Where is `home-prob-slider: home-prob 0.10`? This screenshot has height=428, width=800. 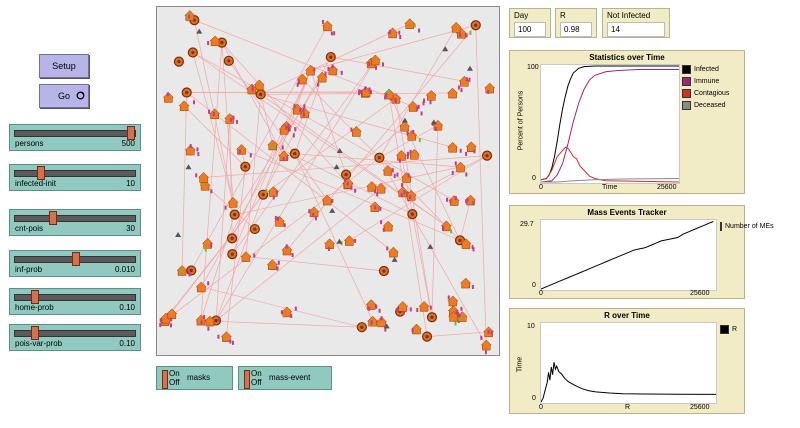 home-prob-slider: home-prob 0.10 is located at coordinates (75, 301).